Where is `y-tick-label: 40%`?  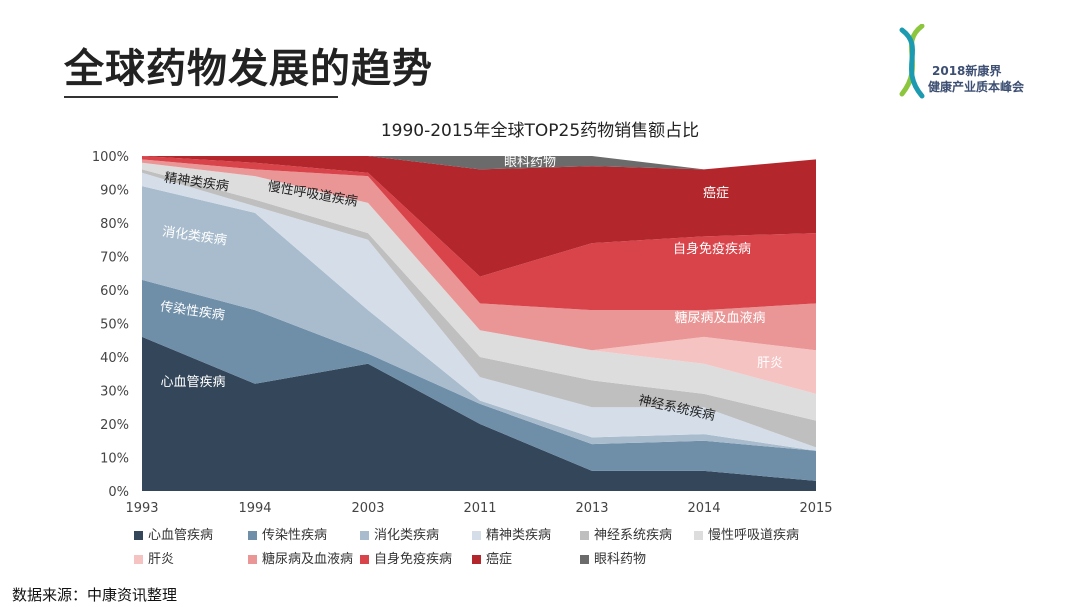 y-tick-label: 40% is located at coordinates (114, 358).